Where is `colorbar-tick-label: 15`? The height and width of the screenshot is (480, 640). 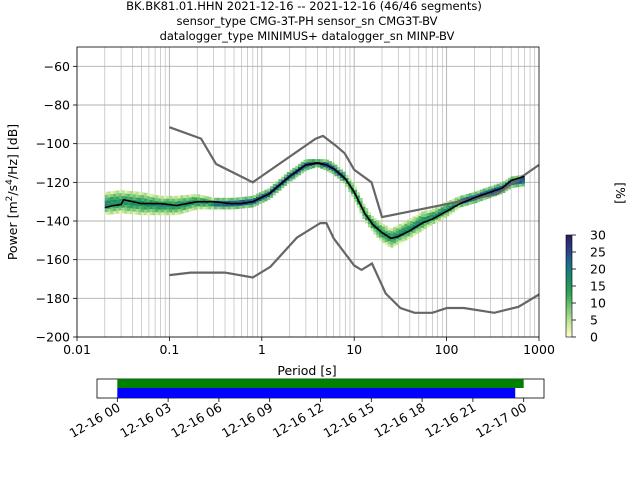
colorbar-tick-label: 15 is located at coordinates (598, 286).